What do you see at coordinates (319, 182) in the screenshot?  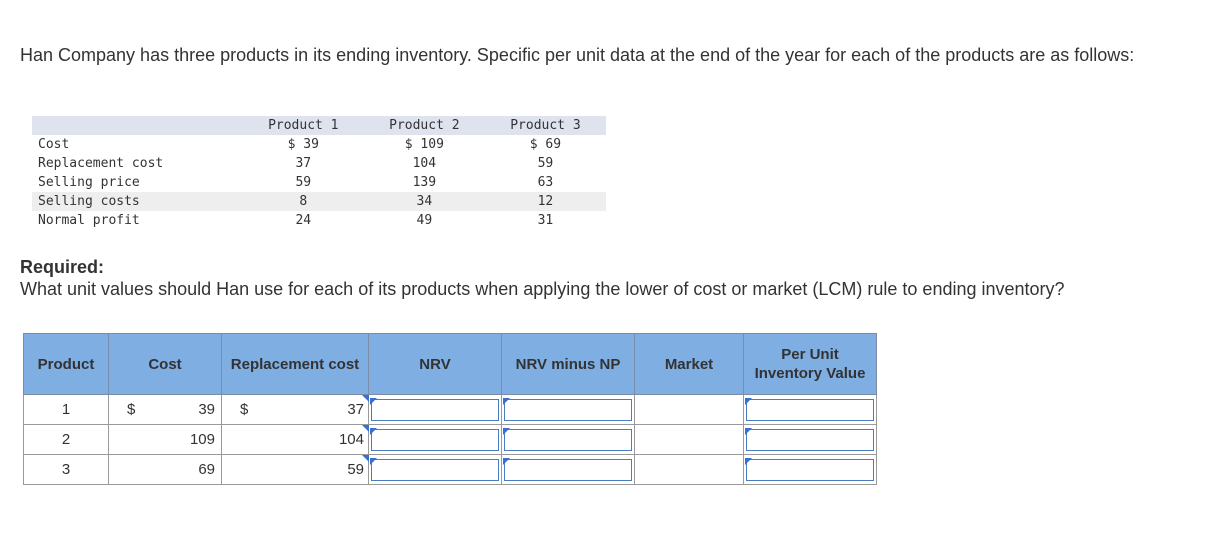 I see `row-selling-price: Selling price 59 139 63` at bounding box center [319, 182].